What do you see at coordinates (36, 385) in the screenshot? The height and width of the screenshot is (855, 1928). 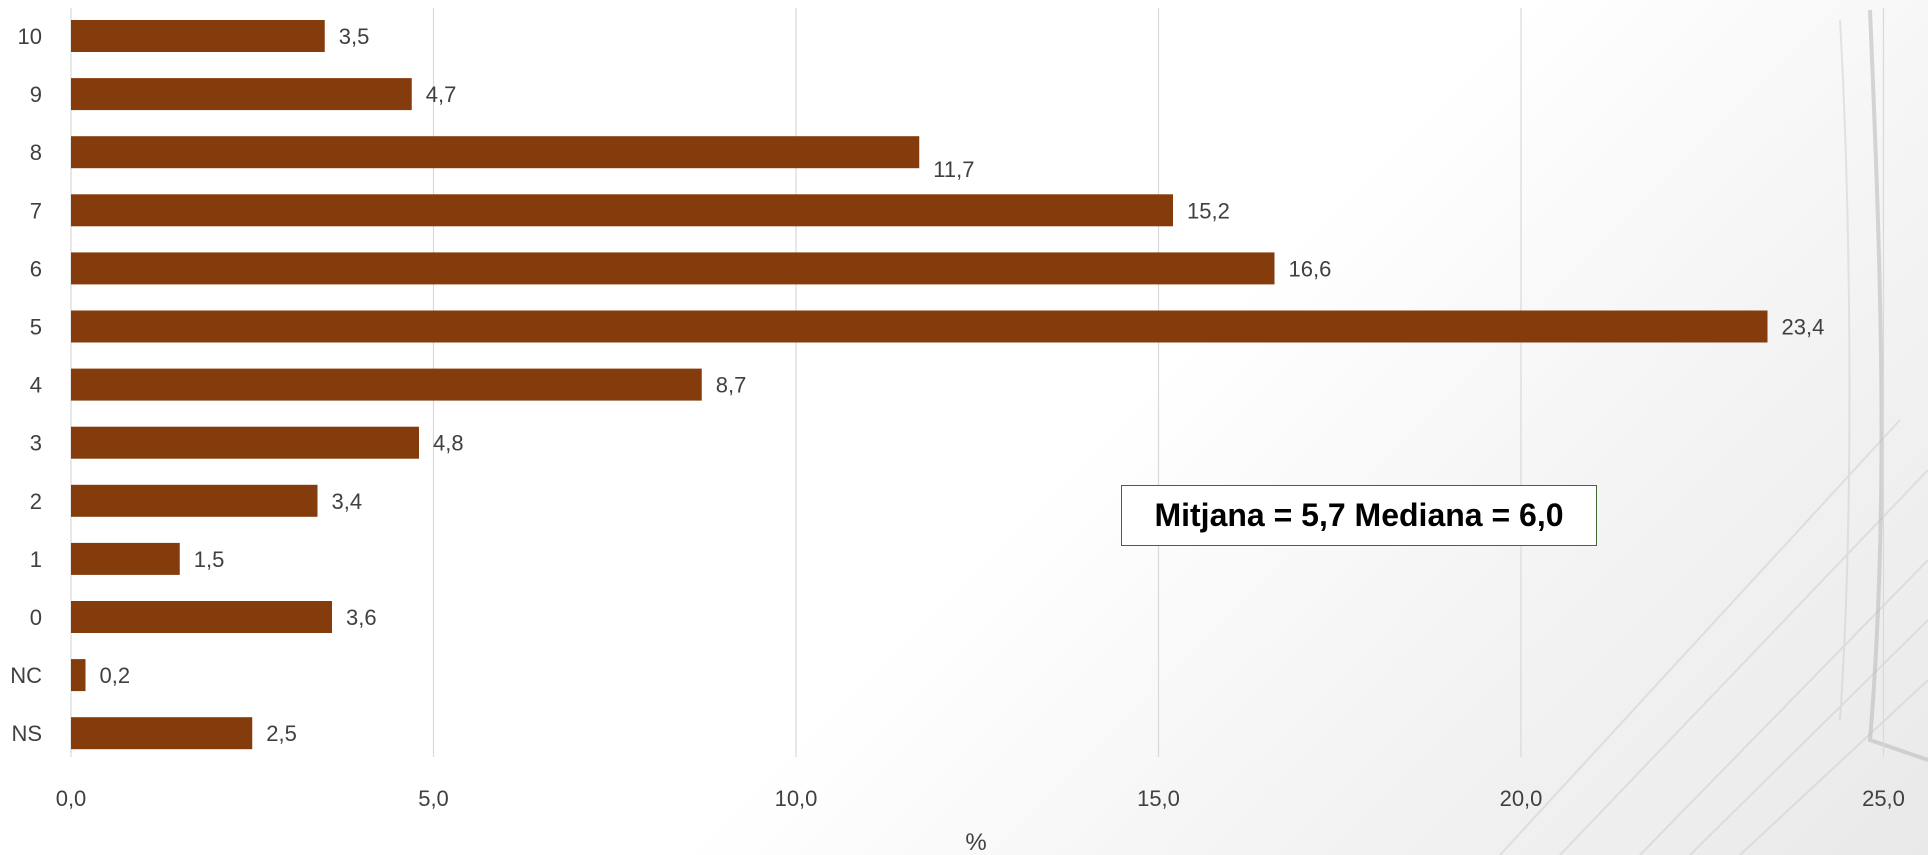 I see `category-label-4: 4` at bounding box center [36, 385].